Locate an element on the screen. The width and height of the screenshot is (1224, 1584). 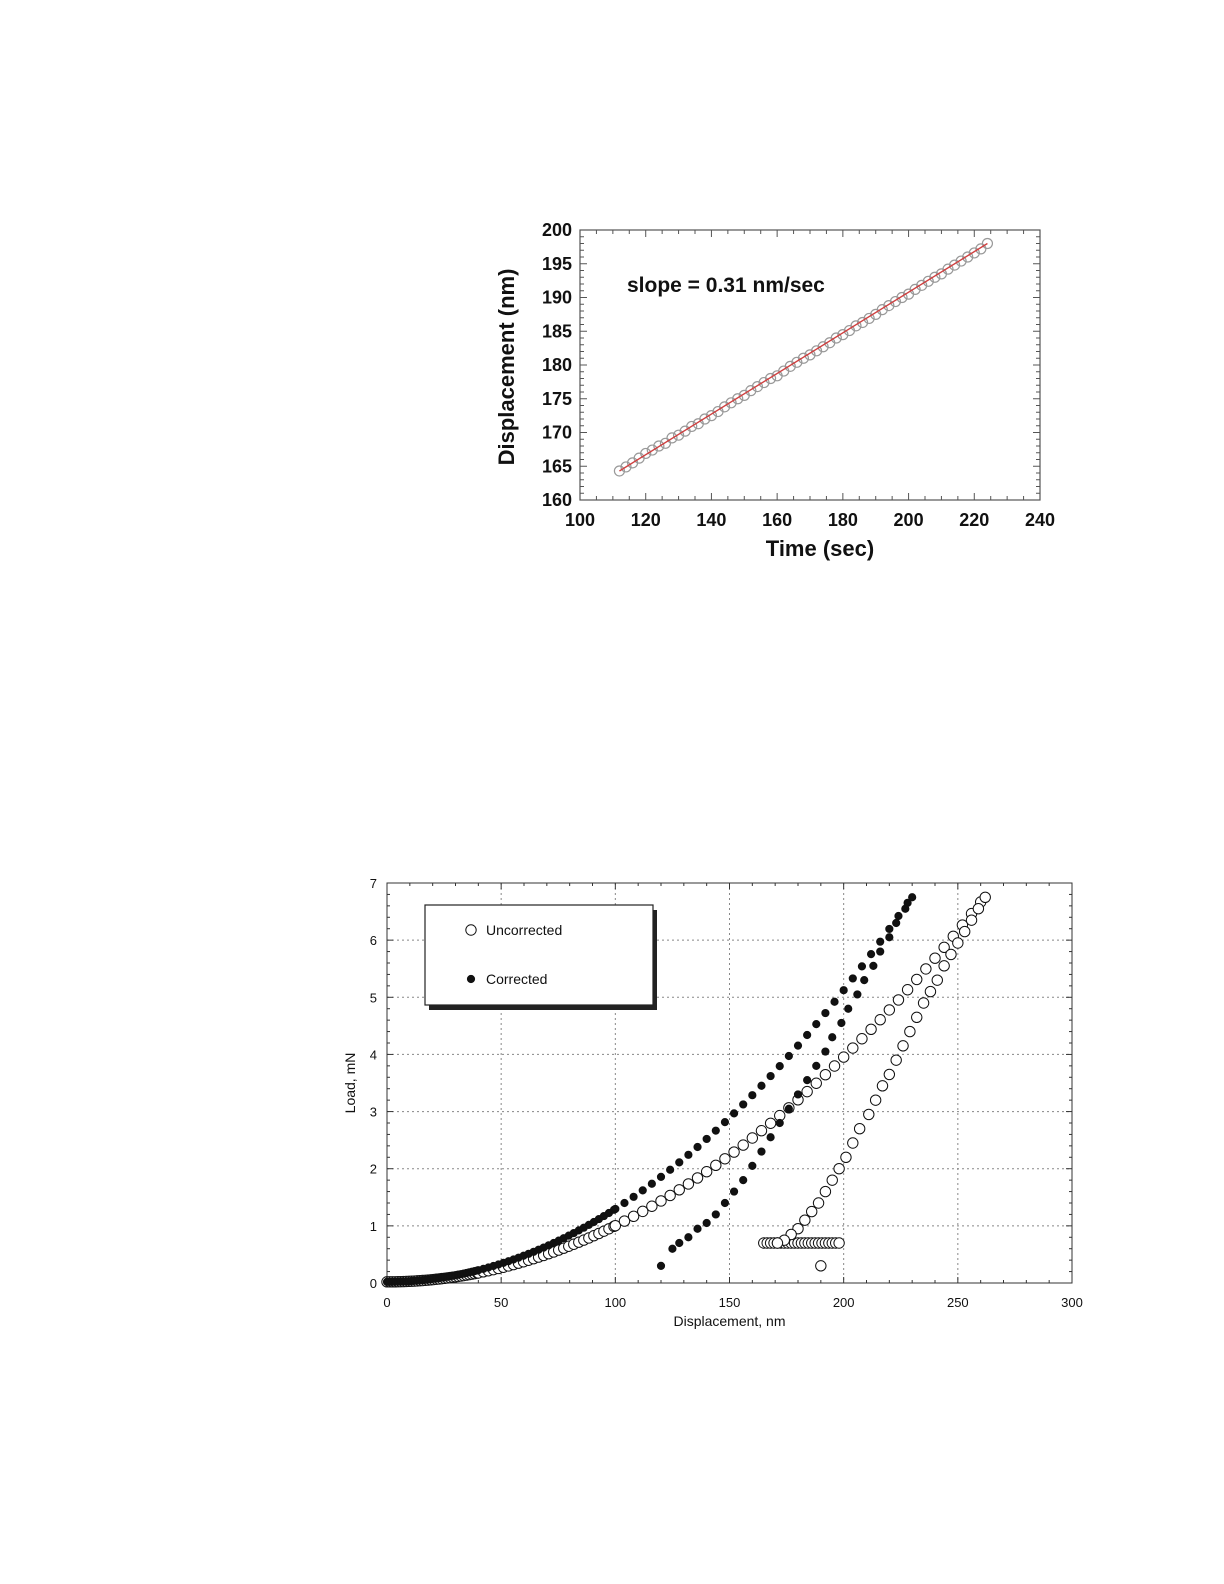
y-tick-label: 3 is located at coordinates (373, 1112).